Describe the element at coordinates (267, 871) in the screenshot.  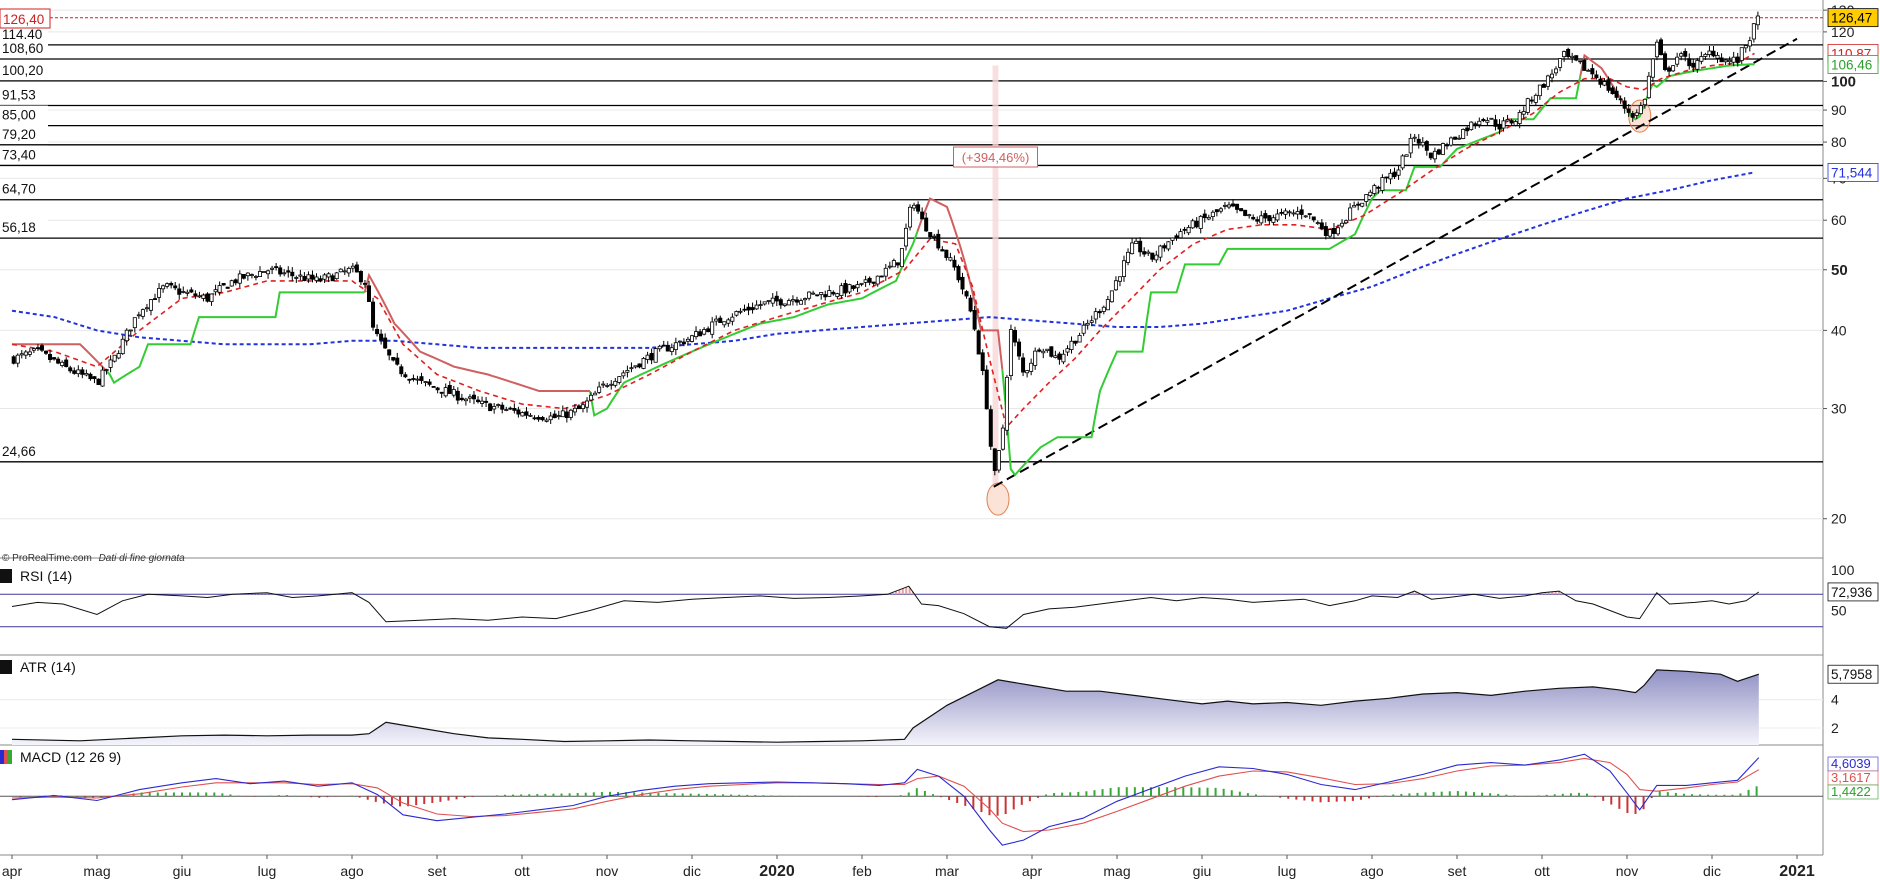
I see `x-tick-label: lug` at that location.